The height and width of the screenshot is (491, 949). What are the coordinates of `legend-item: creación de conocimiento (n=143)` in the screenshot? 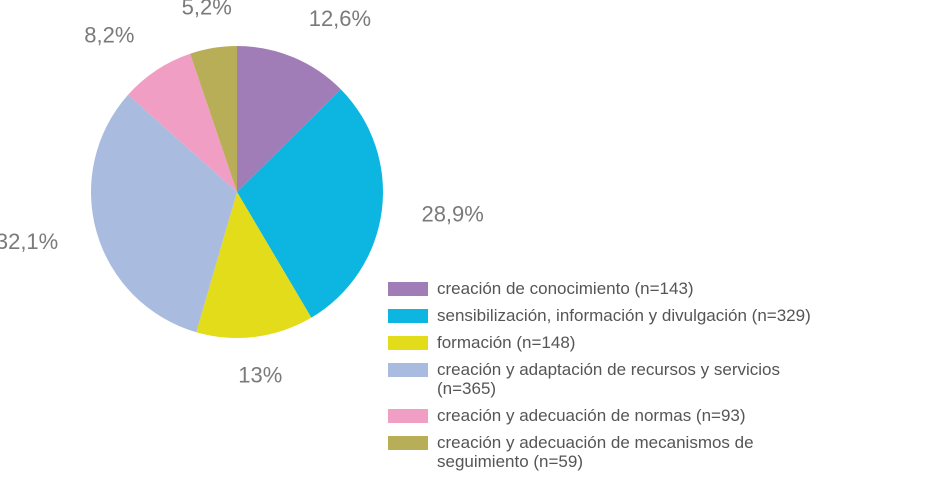 It's located at (668, 288).